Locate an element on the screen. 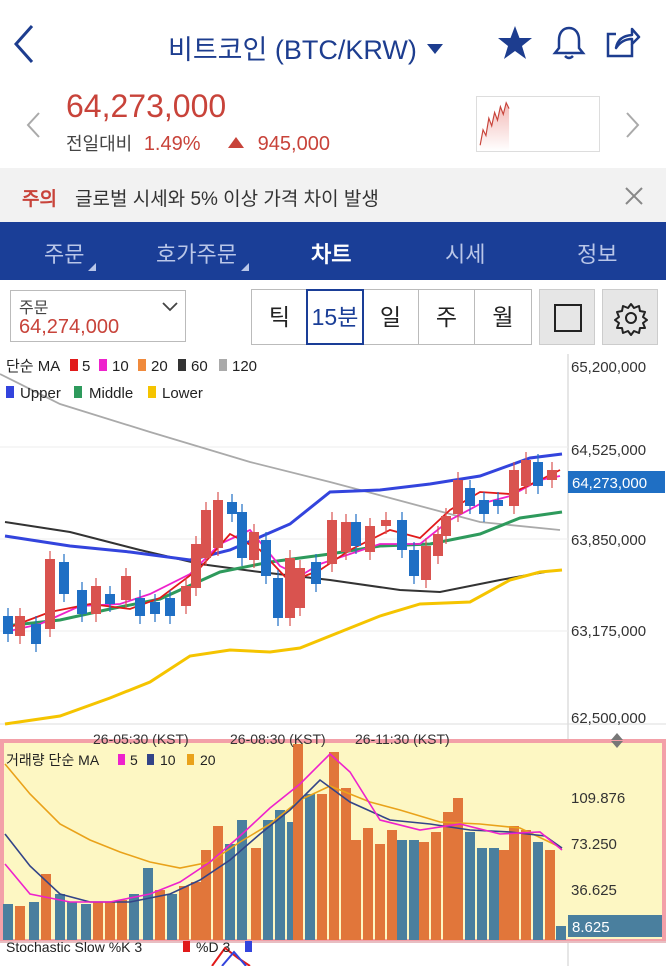  market-title: 비트코인 (BTC/KRW) is located at coordinates (305, 47).